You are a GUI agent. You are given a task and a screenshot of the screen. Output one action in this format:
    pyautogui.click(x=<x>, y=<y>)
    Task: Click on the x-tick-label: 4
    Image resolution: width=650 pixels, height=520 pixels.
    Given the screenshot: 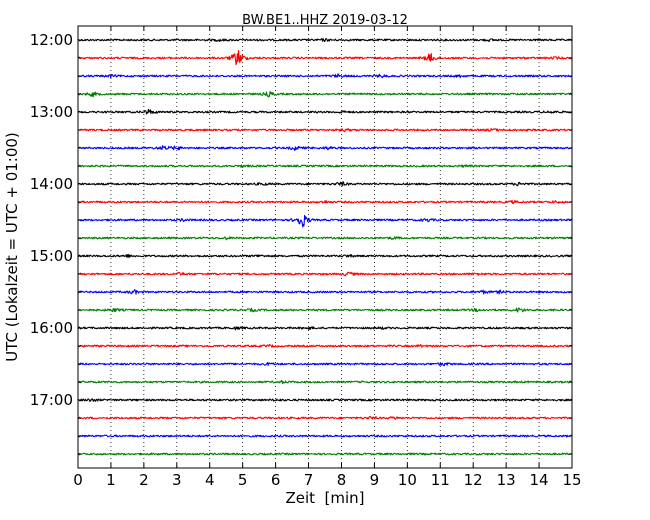 What is the action you would take?
    pyautogui.click(x=210, y=480)
    